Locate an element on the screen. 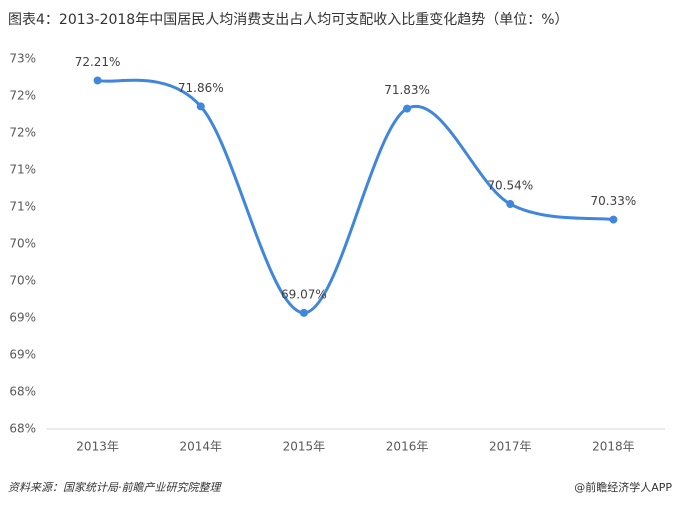 This screenshot has height=505, width=680. data-label: 71.86% is located at coordinates (201, 88).